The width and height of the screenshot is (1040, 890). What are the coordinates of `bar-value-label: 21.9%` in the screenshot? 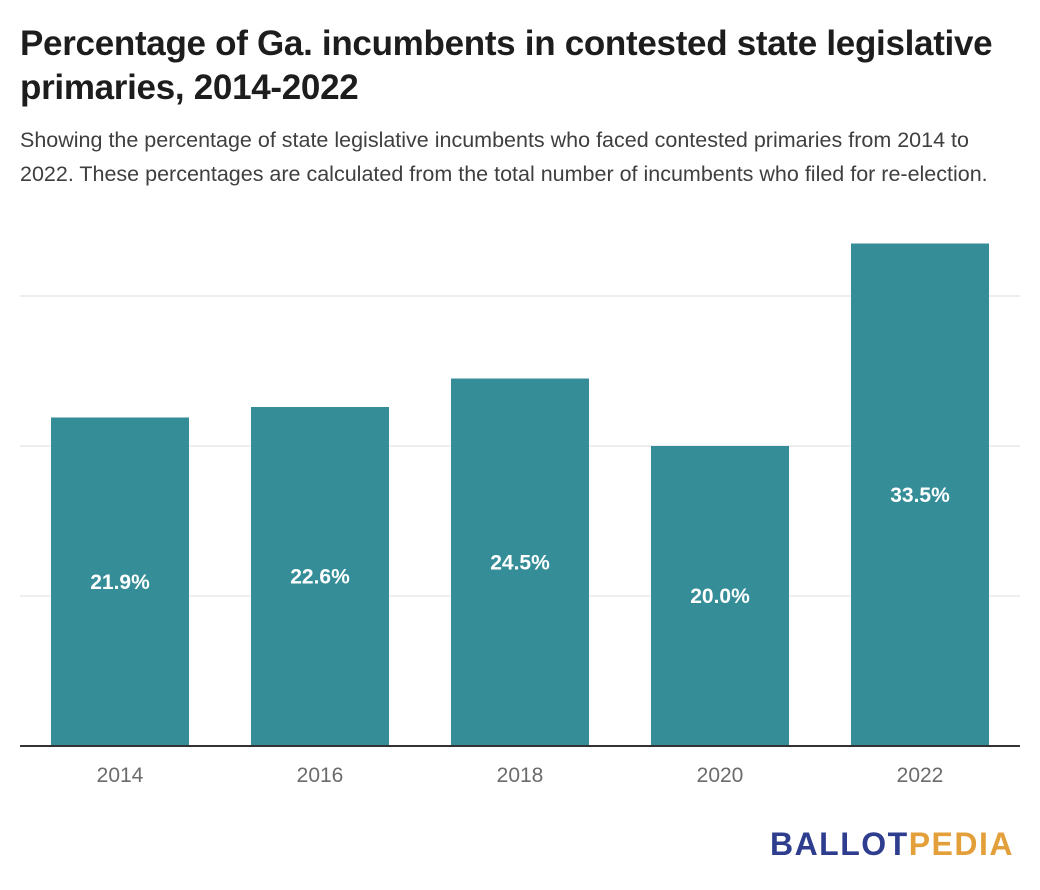 It's located at (120, 582).